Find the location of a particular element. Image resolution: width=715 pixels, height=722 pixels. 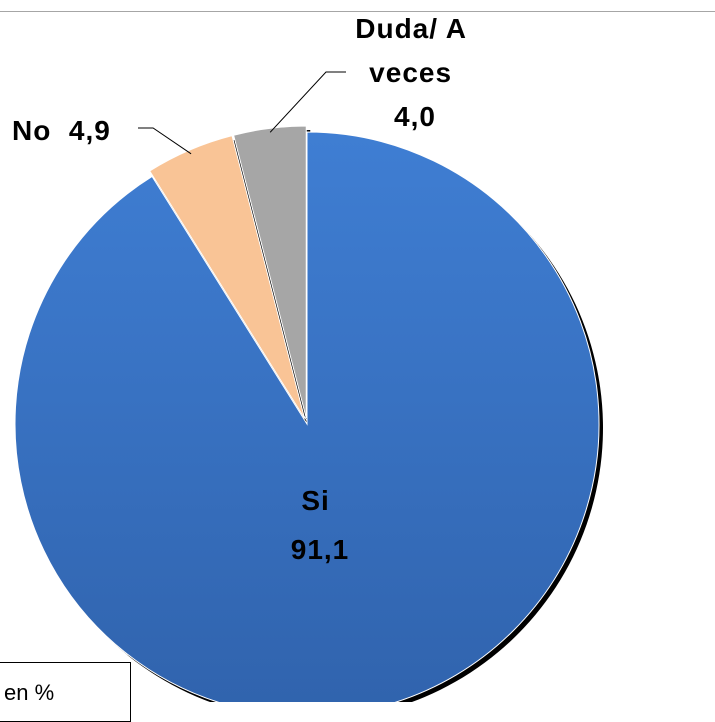

slice-label-duda-value: 4,0 is located at coordinates (415, 116).